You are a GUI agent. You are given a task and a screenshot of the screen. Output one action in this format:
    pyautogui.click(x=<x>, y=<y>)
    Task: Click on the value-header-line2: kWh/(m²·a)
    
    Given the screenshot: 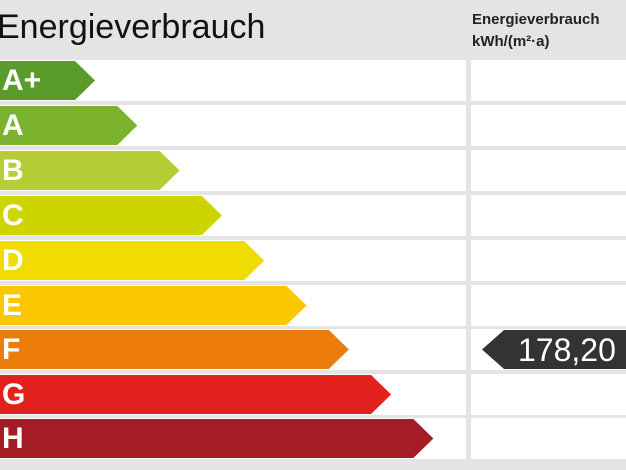 What is the action you would take?
    pyautogui.click(x=511, y=41)
    